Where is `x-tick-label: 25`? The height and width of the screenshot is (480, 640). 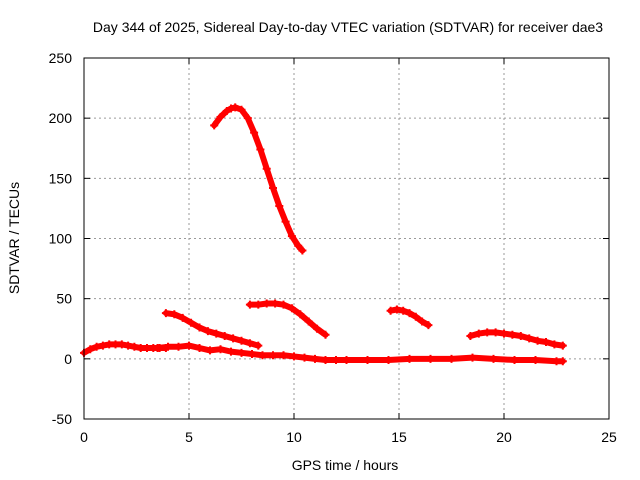 x-tick-label: 25 is located at coordinates (609, 437).